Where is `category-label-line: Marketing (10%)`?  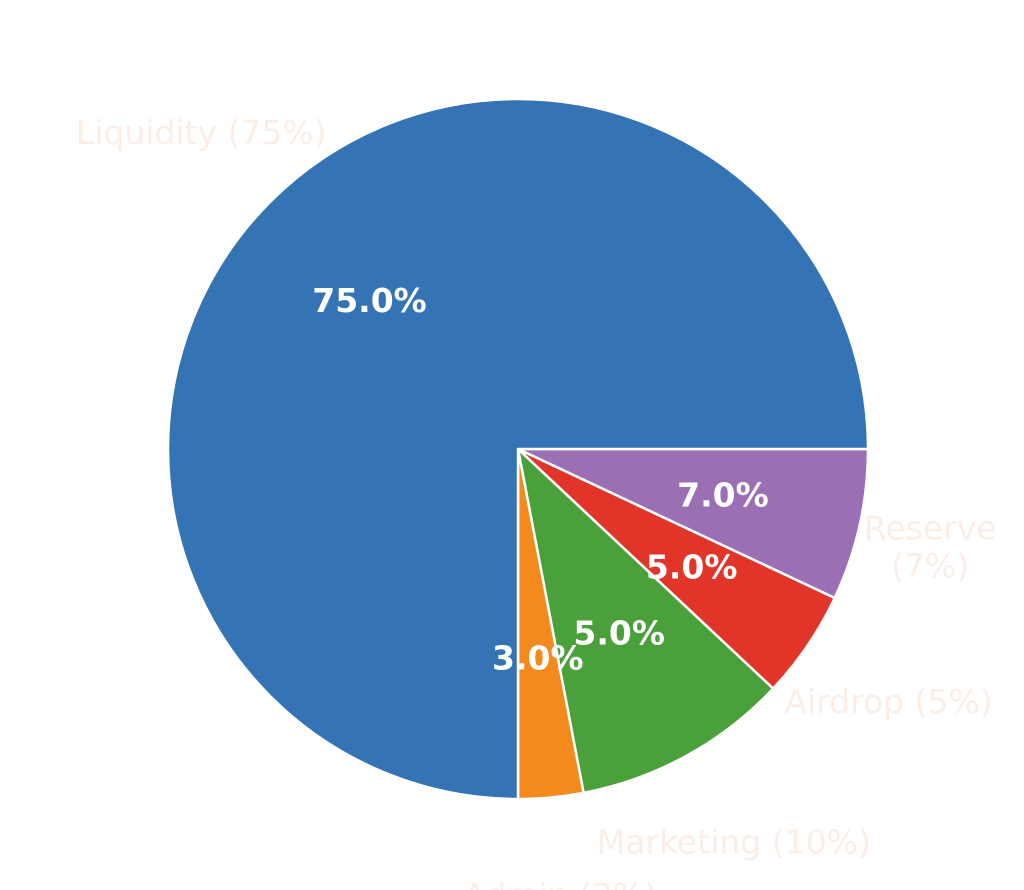
category-label-line: Marketing (10%) is located at coordinates (734, 841).